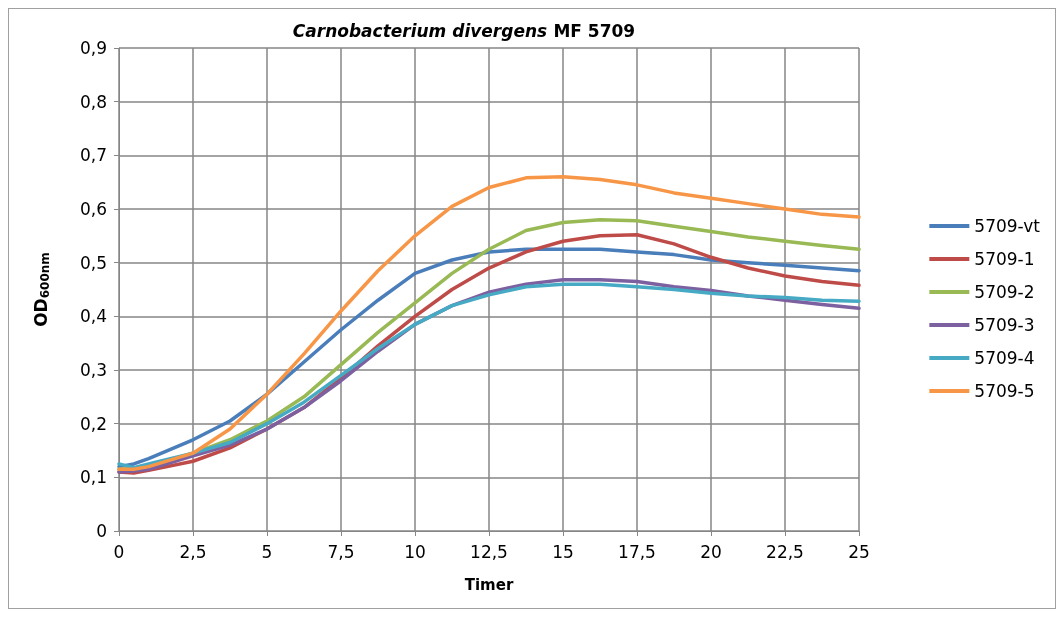 The image size is (1064, 617). I want to click on y-tick-label: 0,5, so click(93, 262).